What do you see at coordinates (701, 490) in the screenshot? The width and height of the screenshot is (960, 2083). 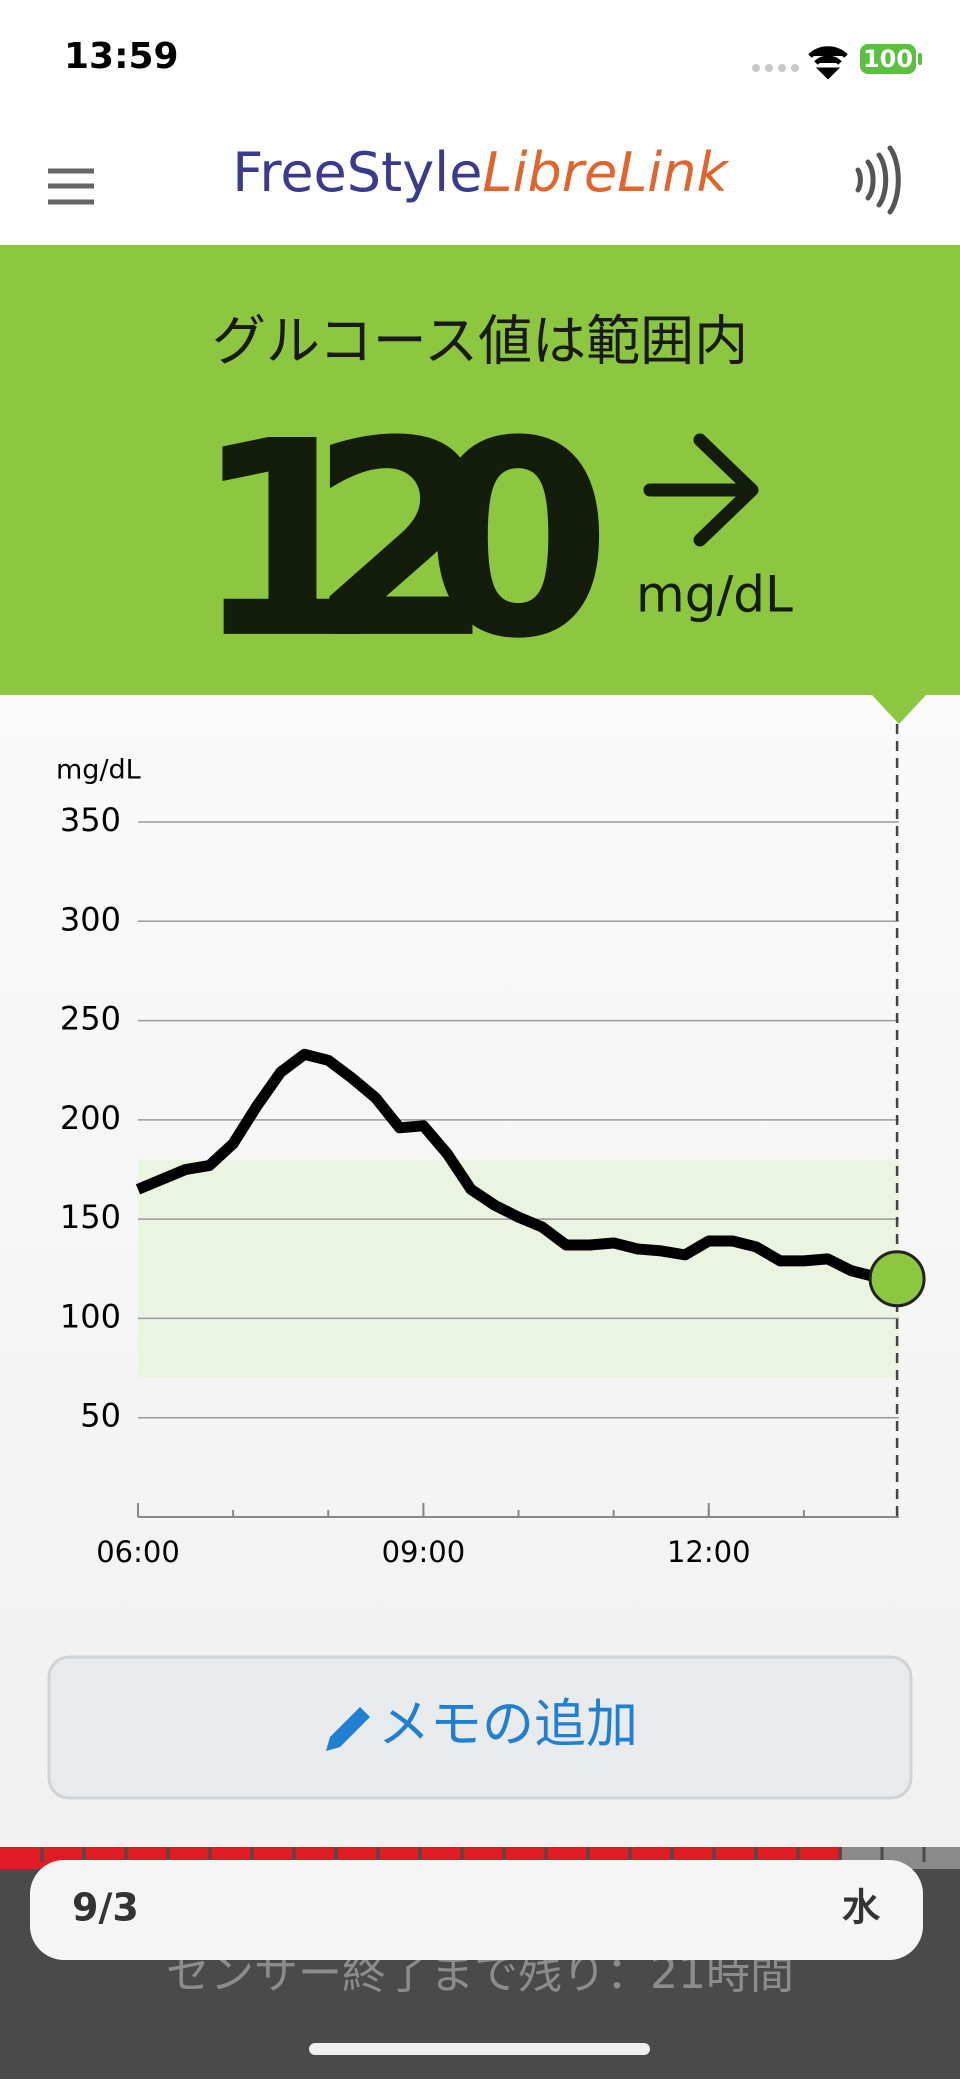 I see `trend-arrow` at bounding box center [701, 490].